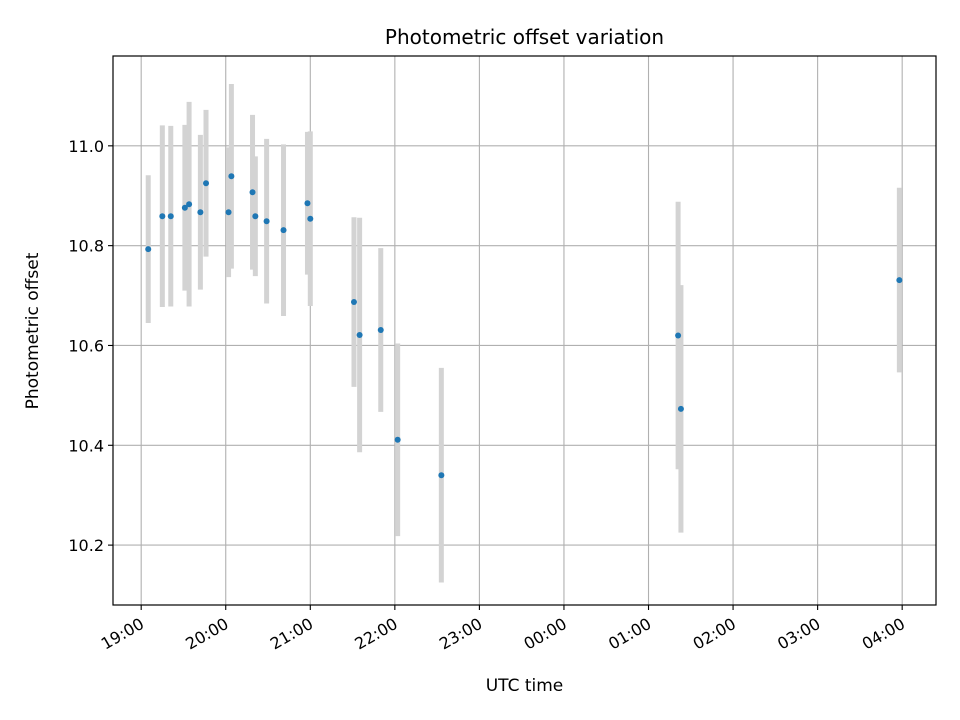 The height and width of the screenshot is (720, 960). I want to click on y-axis-ticks: 10.2 10.4 10.6 10.8 11.0, so click(90, 346).